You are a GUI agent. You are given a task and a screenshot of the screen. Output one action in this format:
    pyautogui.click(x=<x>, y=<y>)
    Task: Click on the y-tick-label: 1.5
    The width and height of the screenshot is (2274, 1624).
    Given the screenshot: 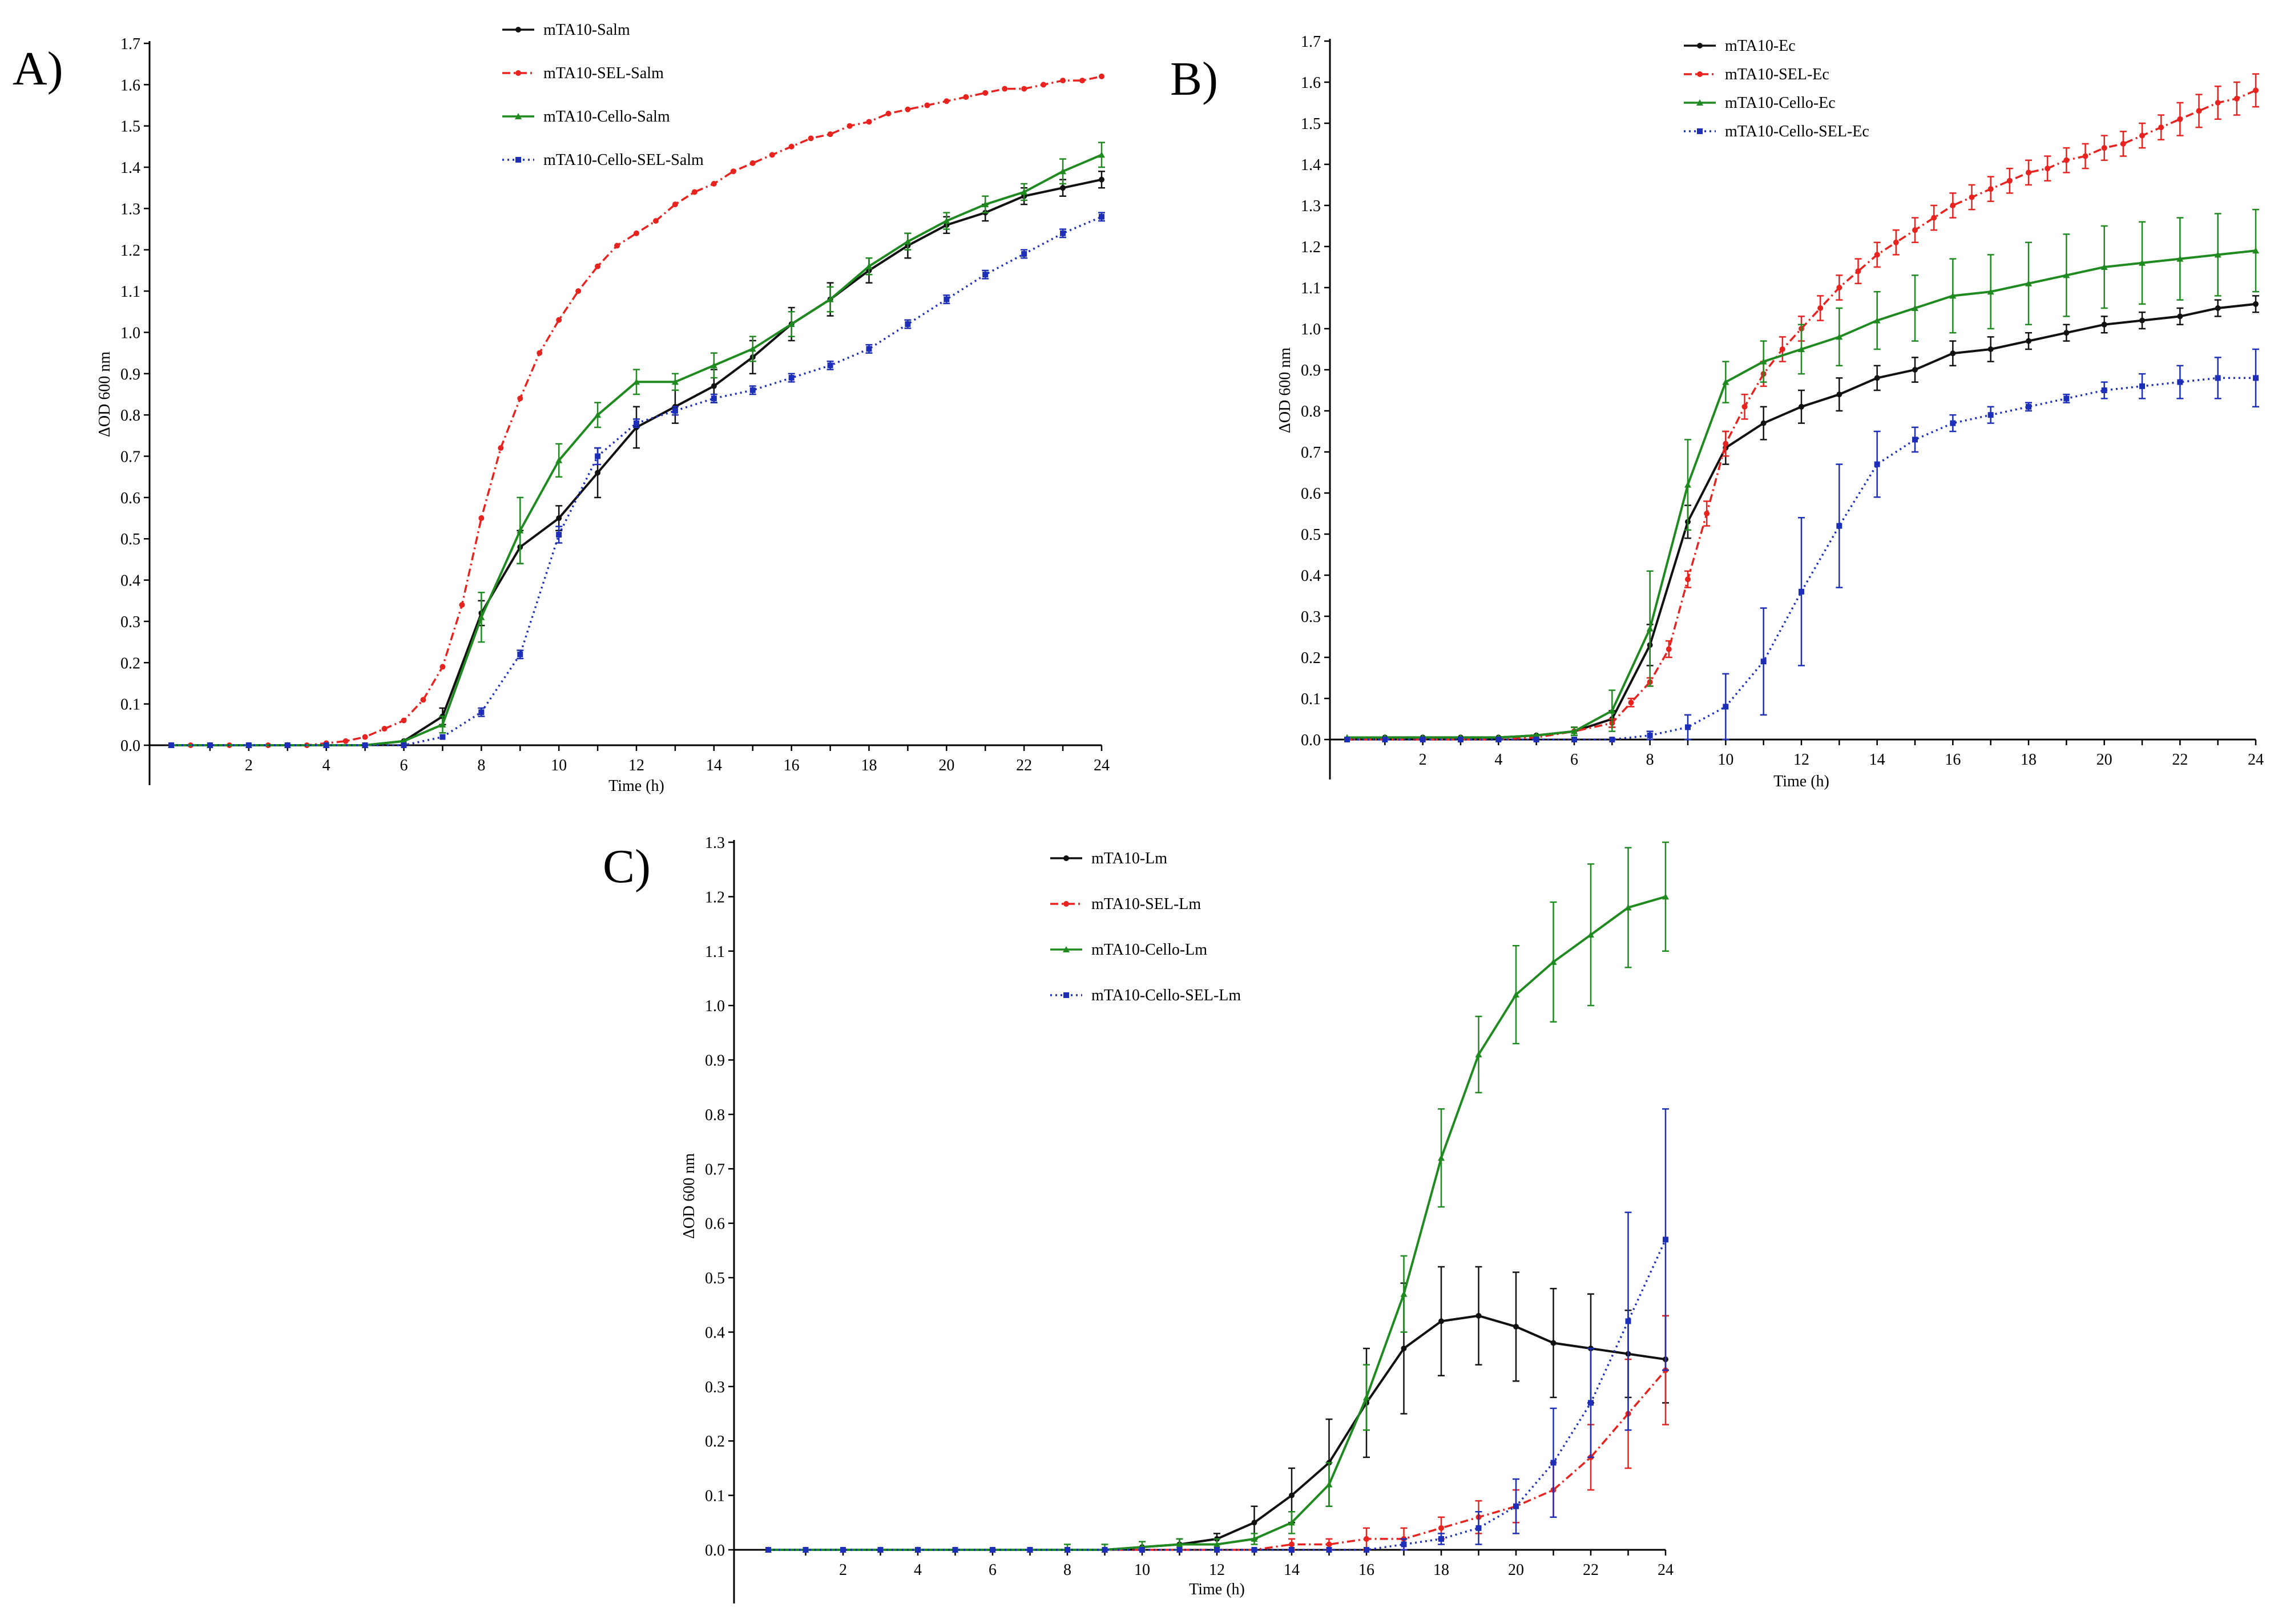 What is the action you would take?
    pyautogui.click(x=1311, y=124)
    